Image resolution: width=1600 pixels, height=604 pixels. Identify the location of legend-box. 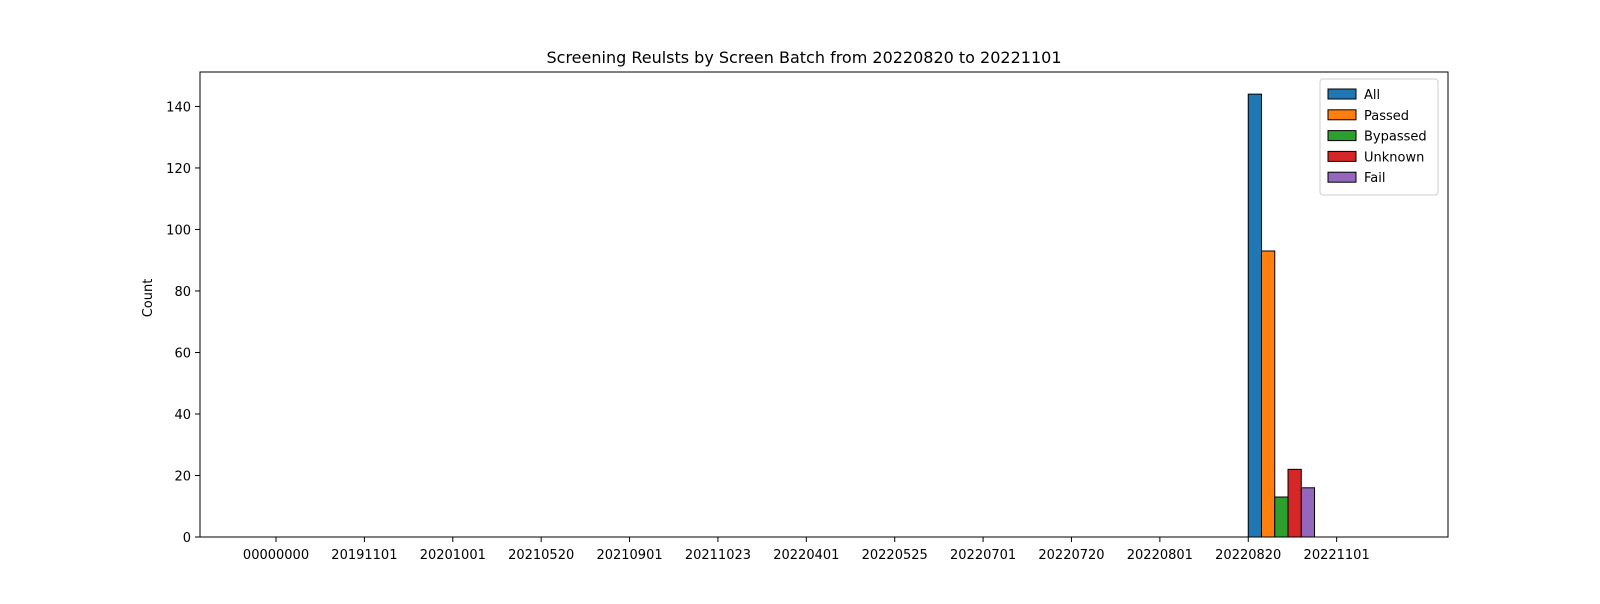
(1379, 137).